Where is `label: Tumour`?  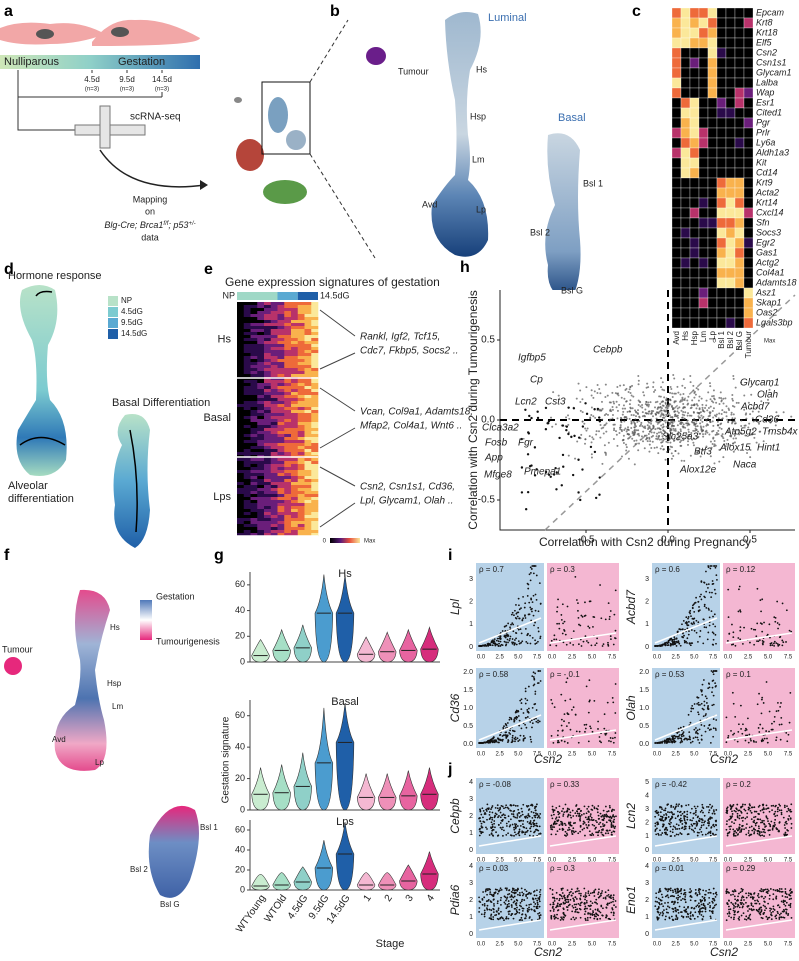
label: Tumour is located at coordinates (17, 649).